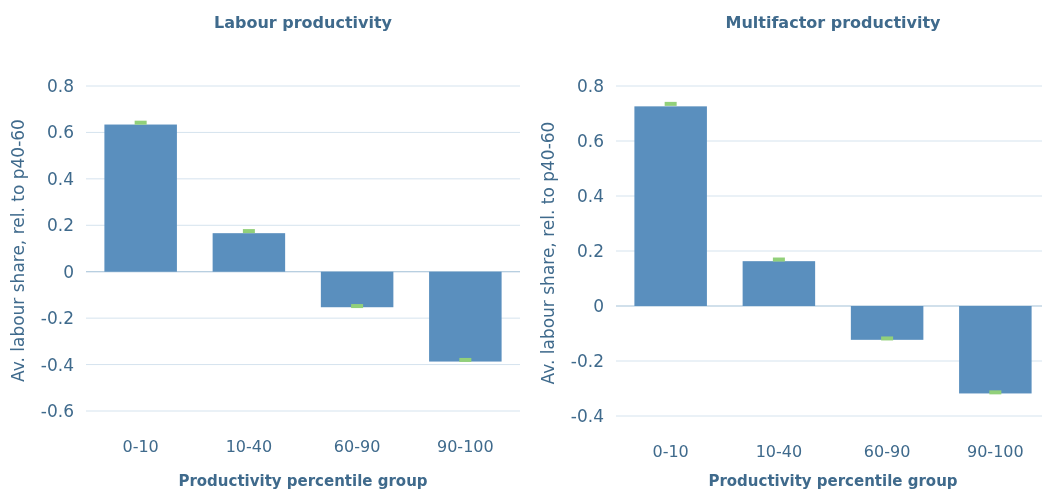  What do you see at coordinates (833, 22) in the screenshot?
I see `chart-title: Multifactor productivity` at bounding box center [833, 22].